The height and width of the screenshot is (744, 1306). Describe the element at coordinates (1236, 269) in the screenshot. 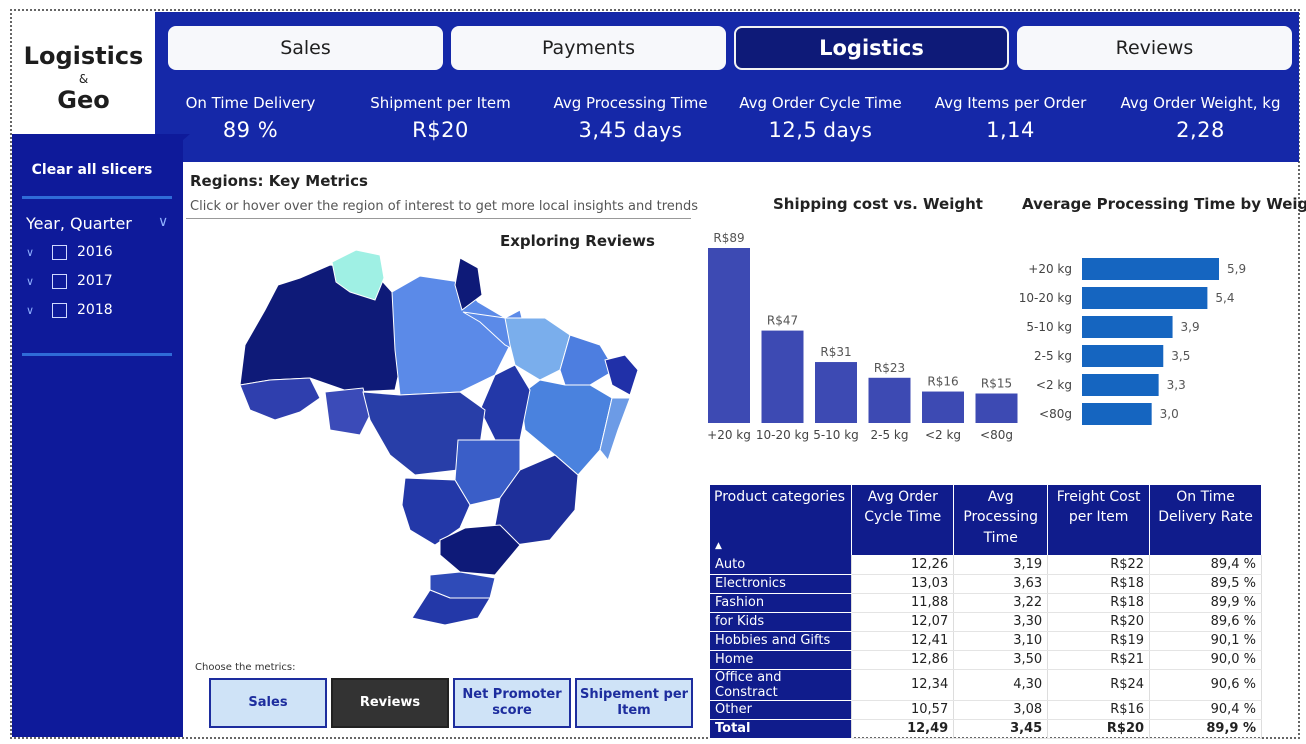

I see `data-label: 5,9` at that location.